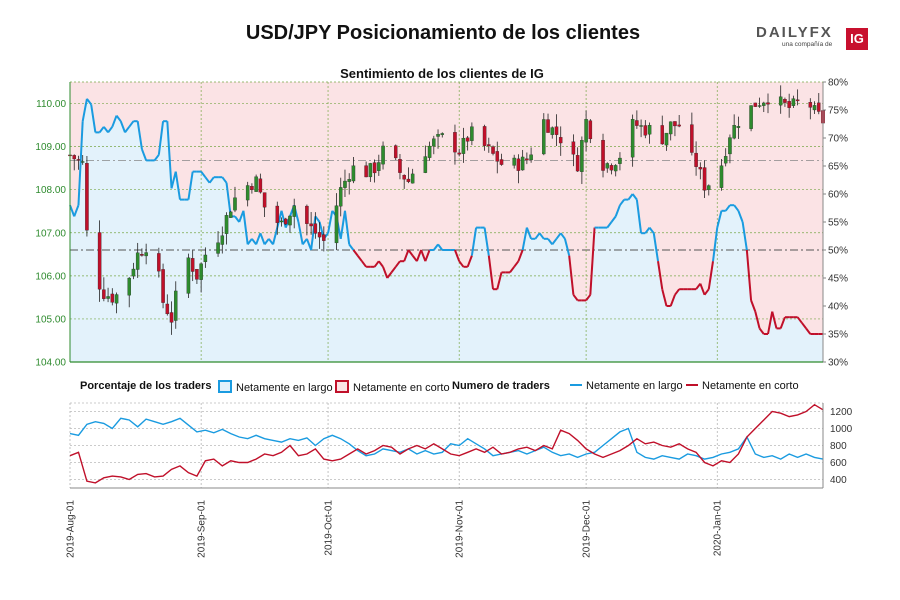  I want to click on chart-subtitle: Sentimiento de los clientes de IG, so click(442, 73).